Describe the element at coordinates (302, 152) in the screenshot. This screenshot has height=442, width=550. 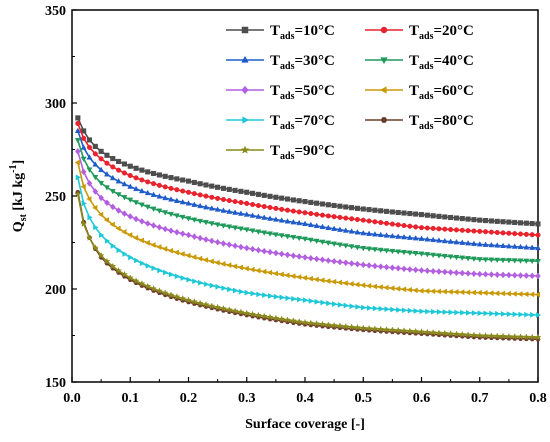
I see `legend-label: Tads=90°C` at that location.